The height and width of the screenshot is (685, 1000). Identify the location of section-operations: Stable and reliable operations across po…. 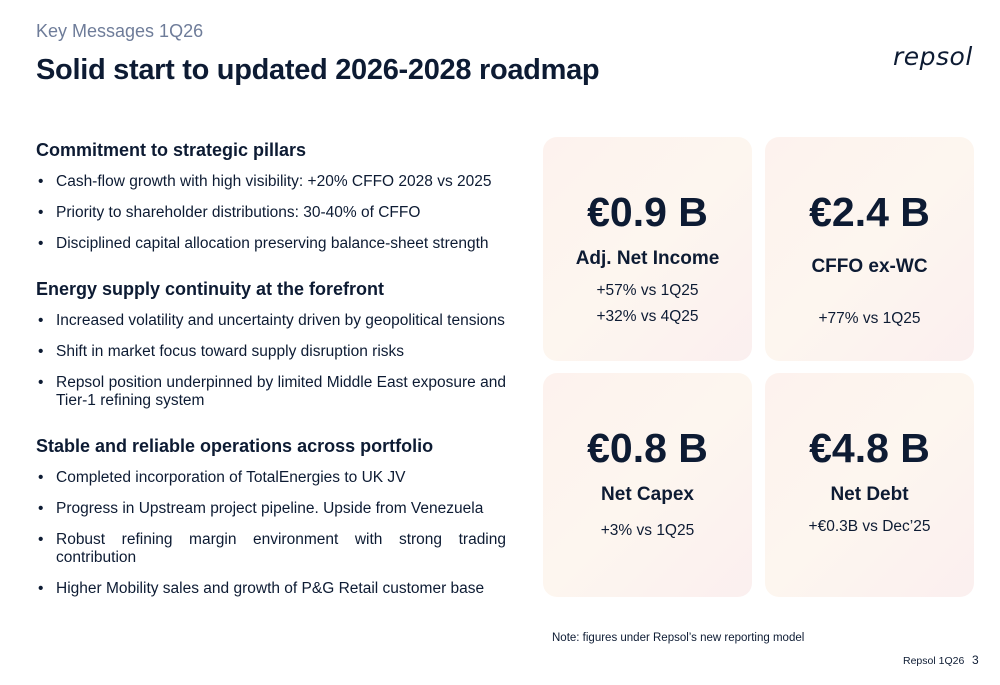
(271, 517).